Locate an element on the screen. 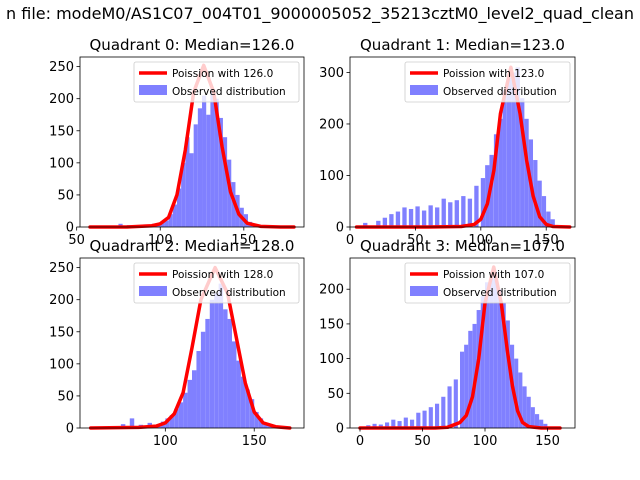 The width and height of the screenshot is (640, 480). subplot-title: Quadrant 1: Median=123.0 is located at coordinates (462, 45).